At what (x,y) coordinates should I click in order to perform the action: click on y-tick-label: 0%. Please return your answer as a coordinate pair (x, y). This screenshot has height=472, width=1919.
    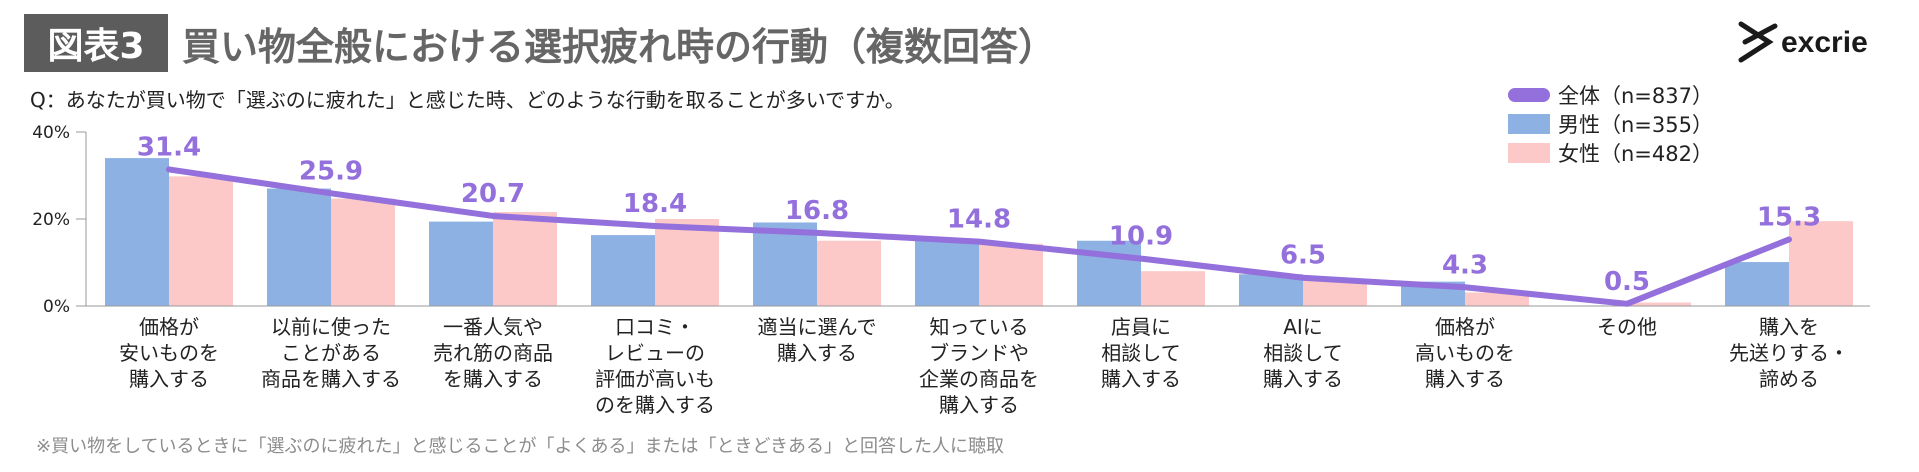
    Looking at the image, I should click on (56, 307).